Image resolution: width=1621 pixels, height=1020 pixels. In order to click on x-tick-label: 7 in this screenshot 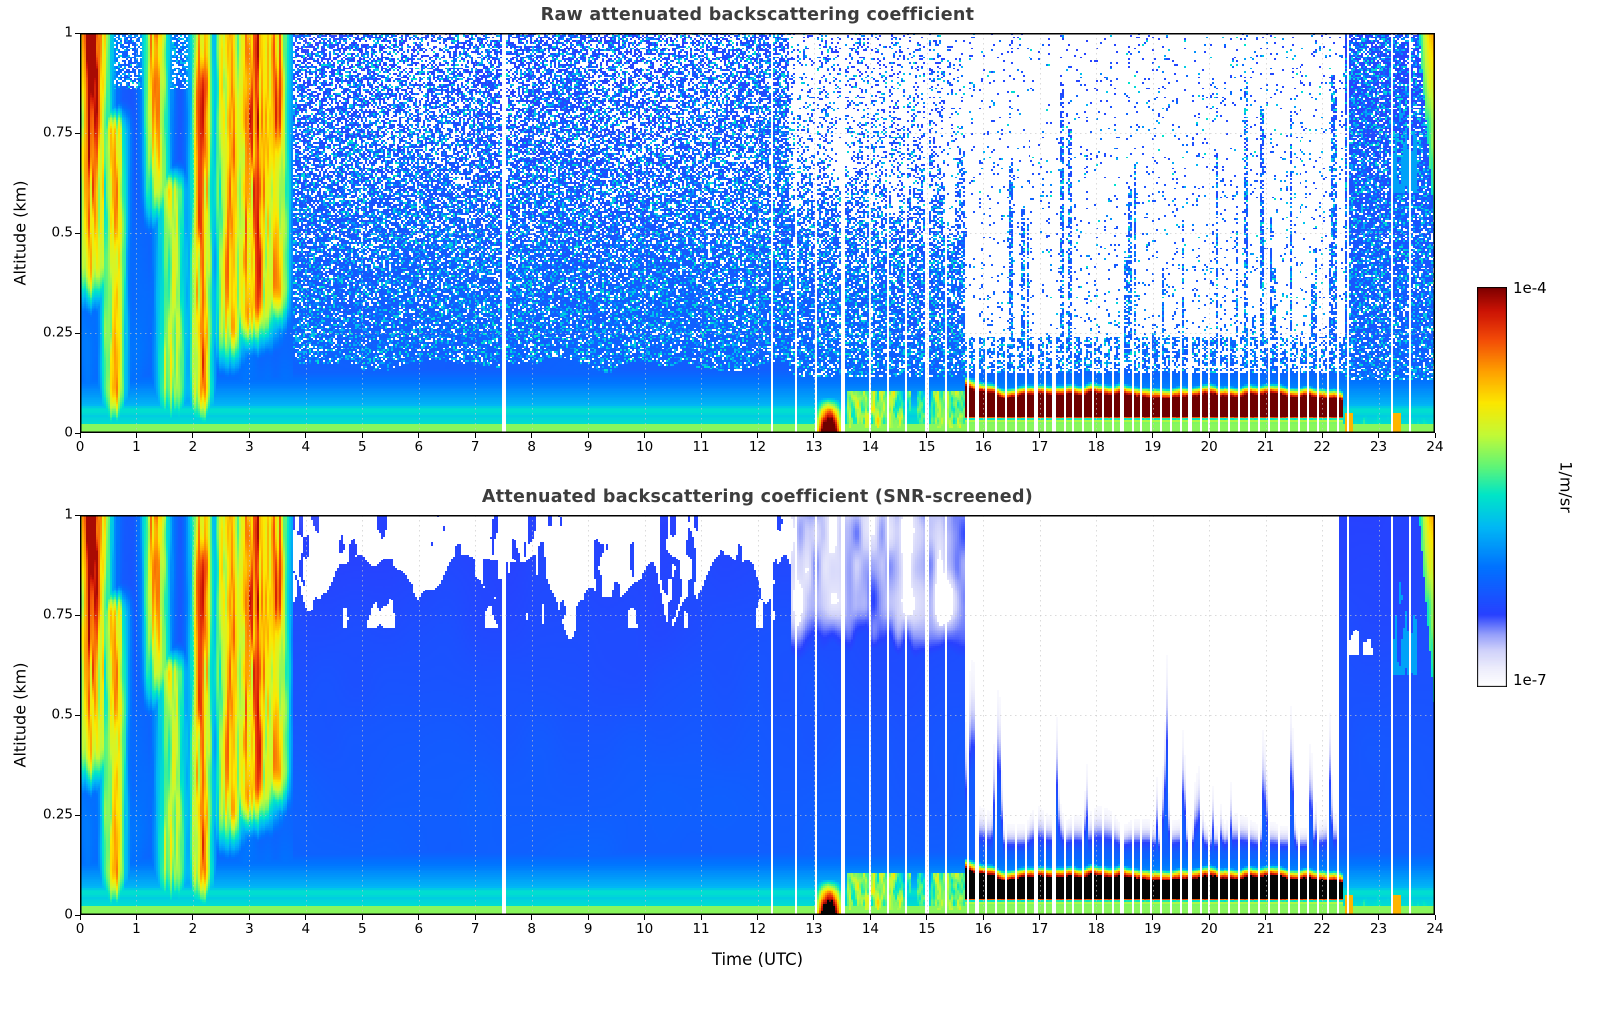, I will do `click(475, 929)`.